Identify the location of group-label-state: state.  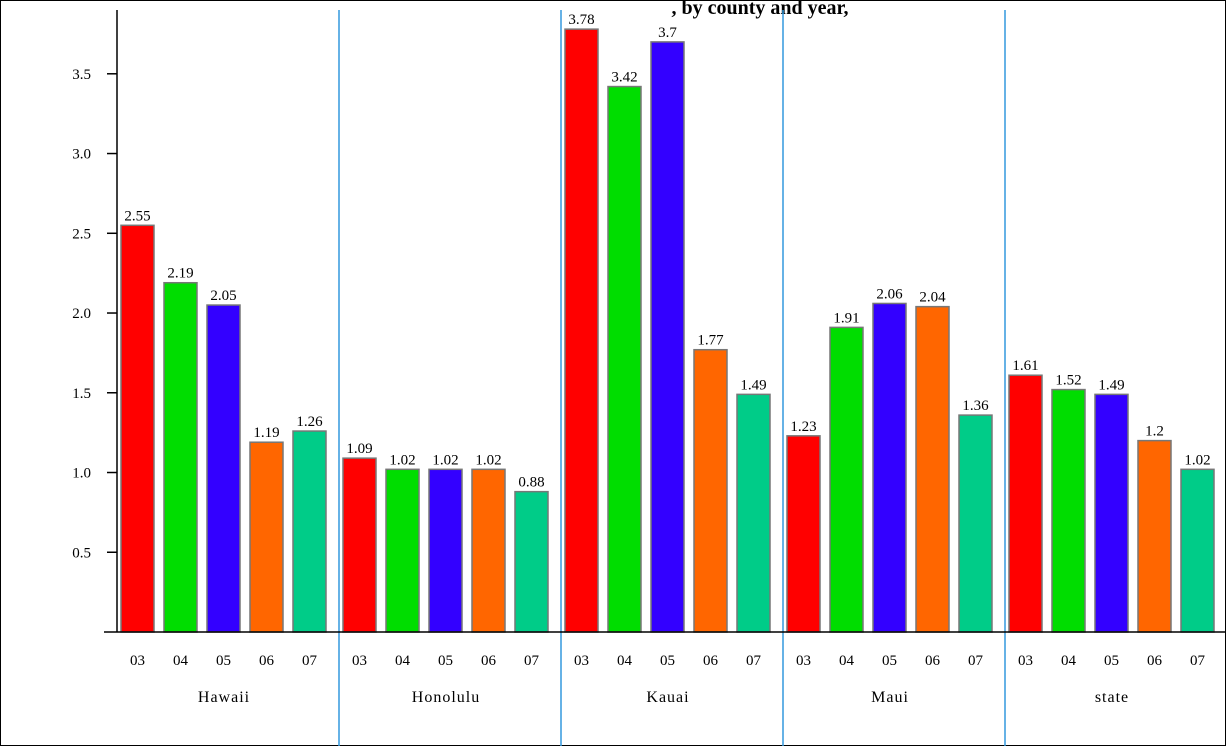
(1112, 697).